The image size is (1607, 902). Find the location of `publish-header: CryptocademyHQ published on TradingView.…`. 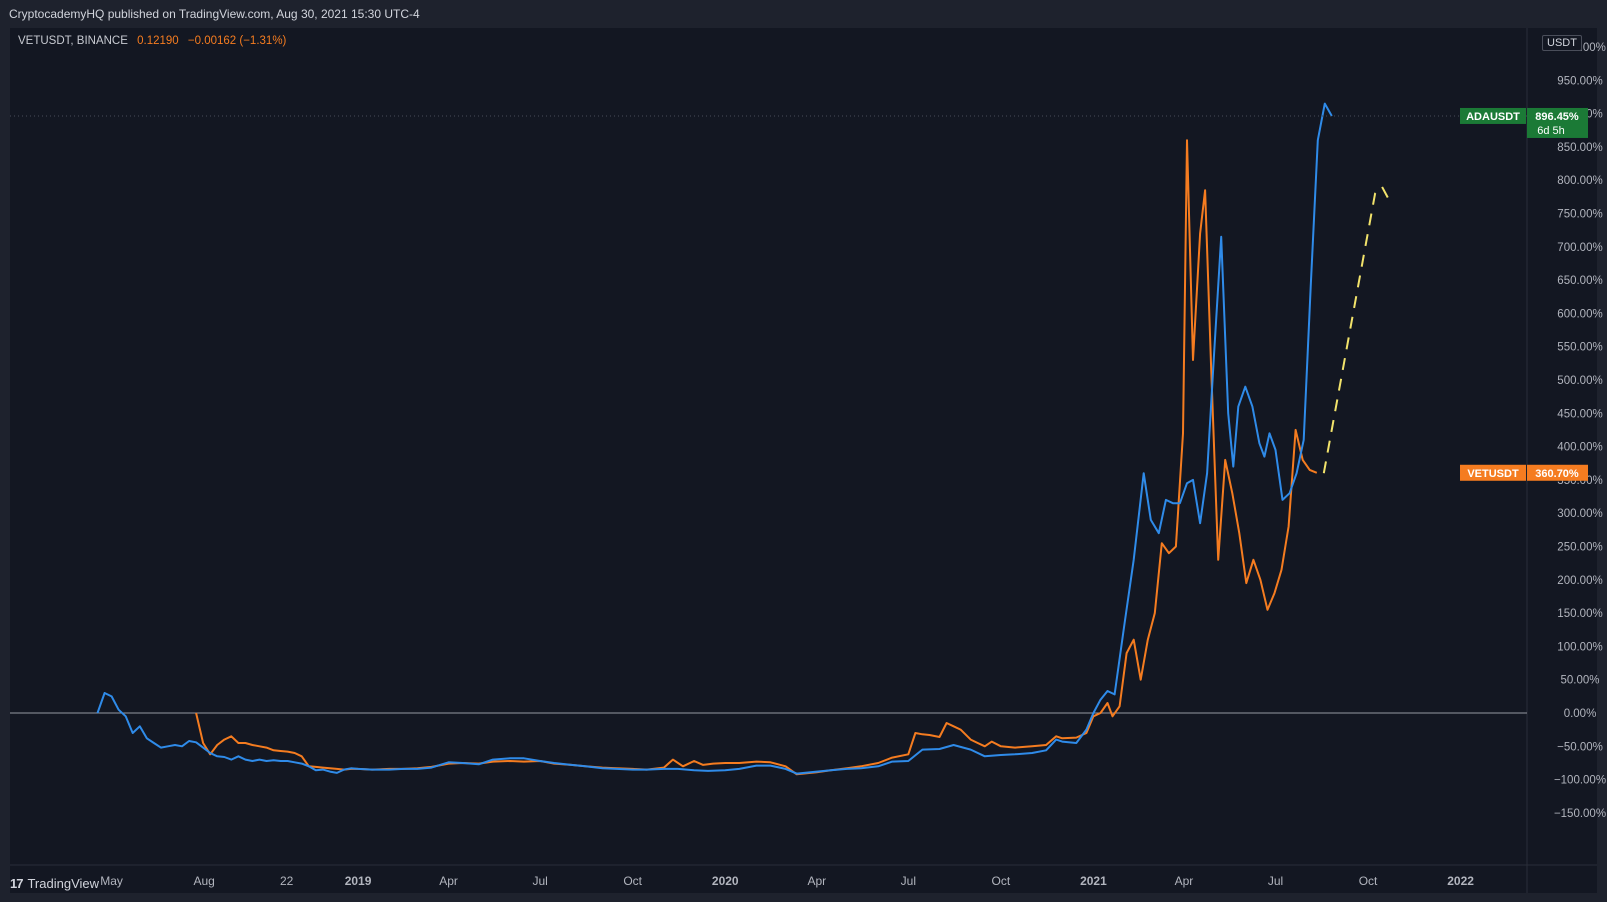

publish-header: CryptocademyHQ published on TradingView.… is located at coordinates (803, 14).